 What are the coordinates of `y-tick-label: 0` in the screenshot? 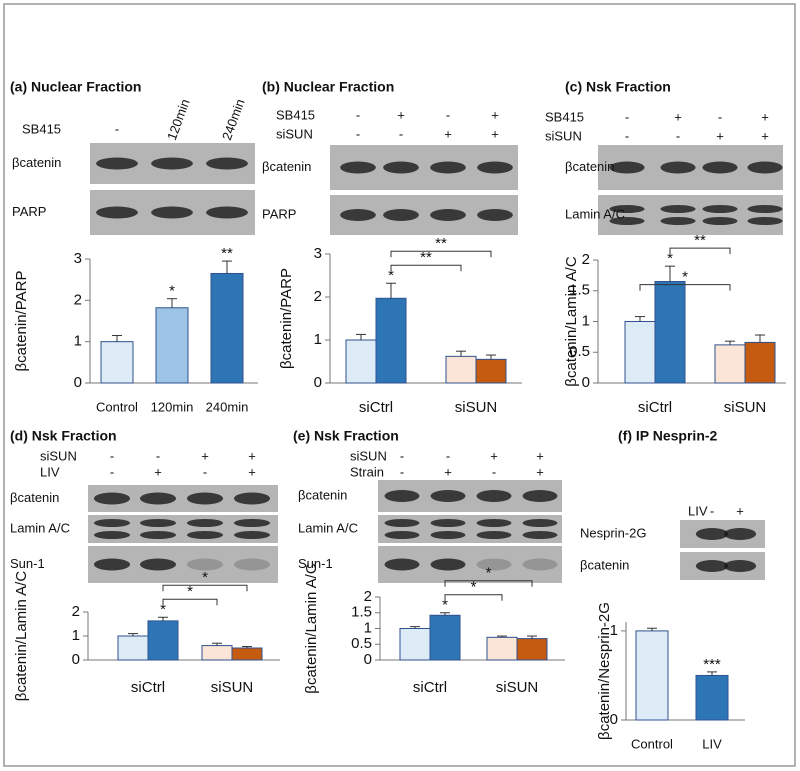 It's located at (76, 659).